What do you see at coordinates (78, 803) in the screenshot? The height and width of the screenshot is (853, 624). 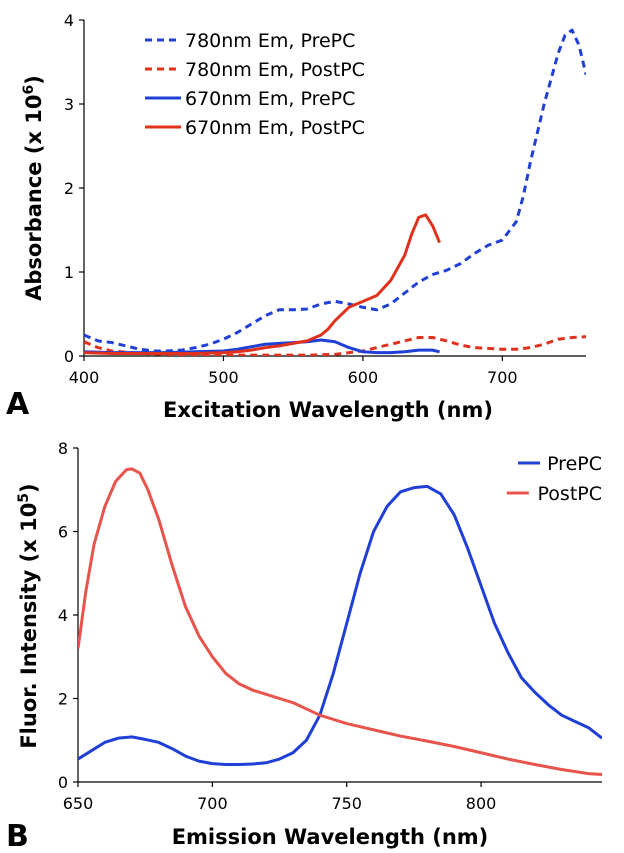 I see `panel-b-x-tick-label: 650` at bounding box center [78, 803].